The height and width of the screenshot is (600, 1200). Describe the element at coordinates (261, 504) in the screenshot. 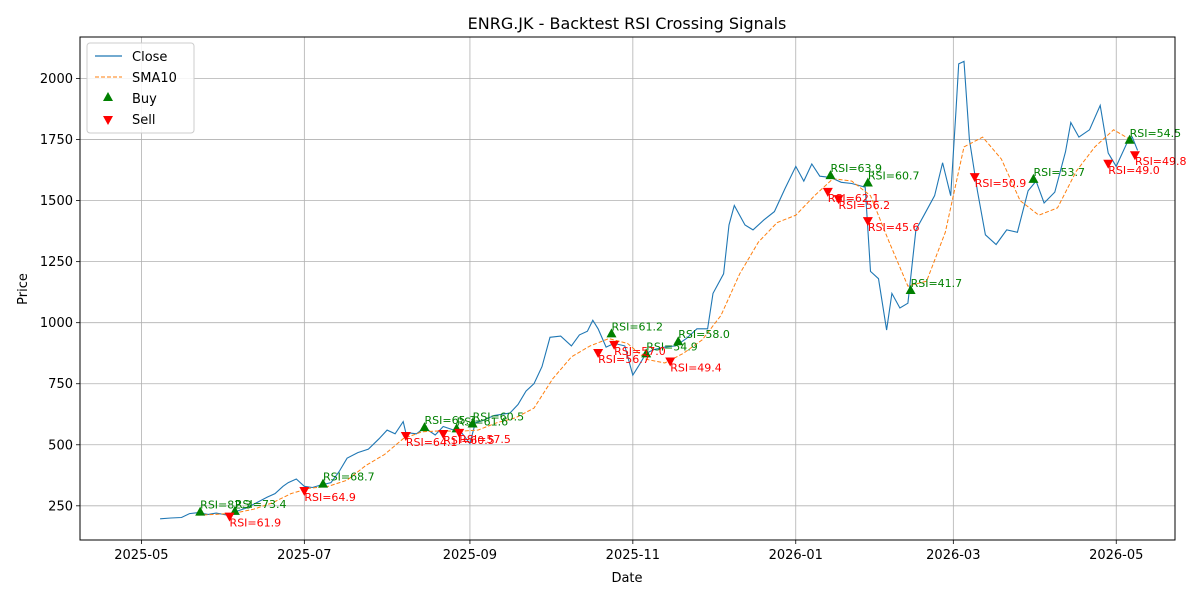

I see `buy-rsi-label: RSI=73.4` at that location.